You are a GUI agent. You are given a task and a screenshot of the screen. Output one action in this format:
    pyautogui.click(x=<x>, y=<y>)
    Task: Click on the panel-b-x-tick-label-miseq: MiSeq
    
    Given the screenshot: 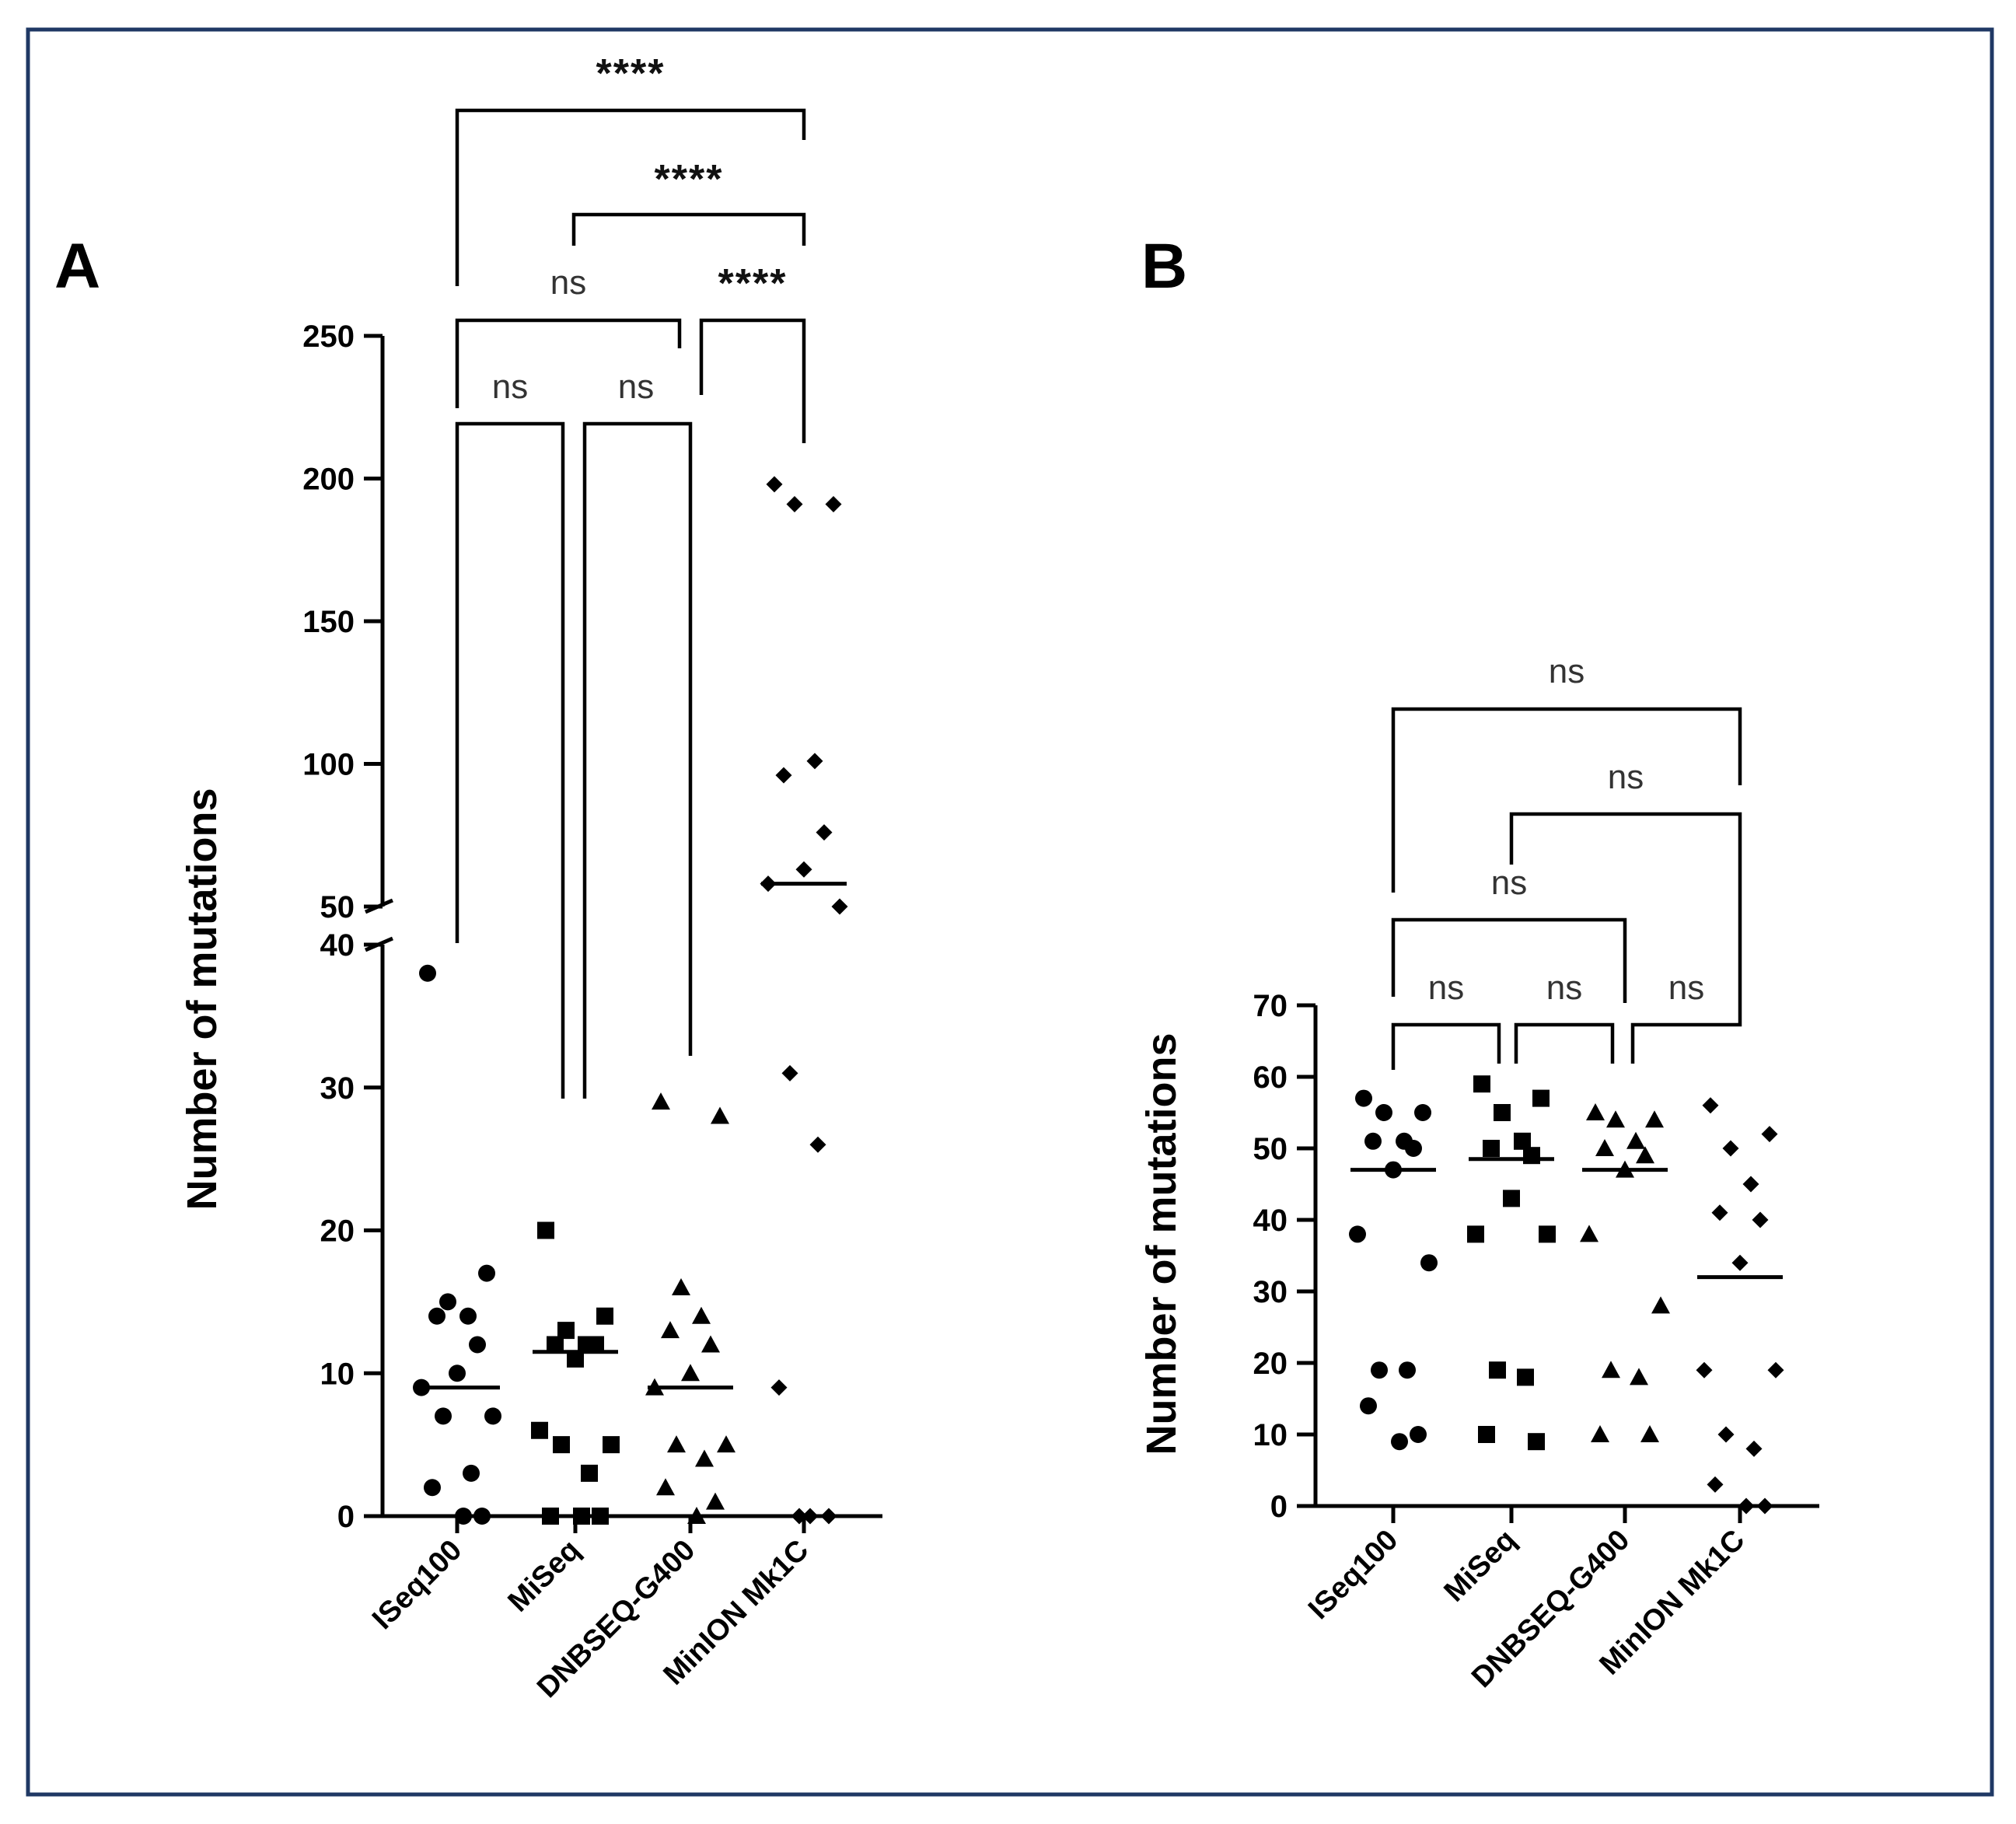 What is the action you would take?
    pyautogui.click(x=1480, y=1566)
    